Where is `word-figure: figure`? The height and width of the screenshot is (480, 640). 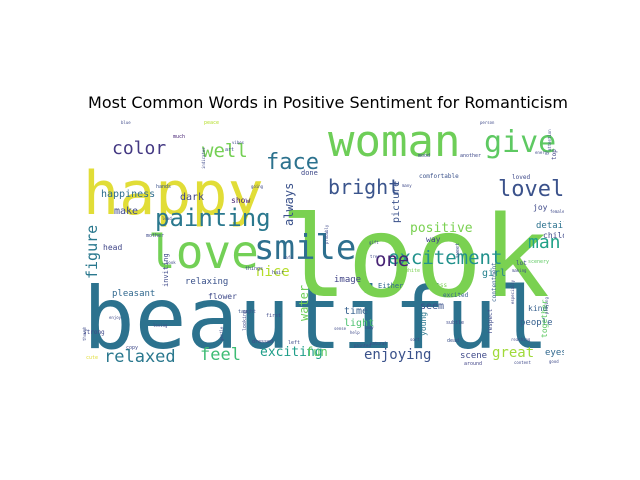
word-figure: figure is located at coordinates (92, 252).